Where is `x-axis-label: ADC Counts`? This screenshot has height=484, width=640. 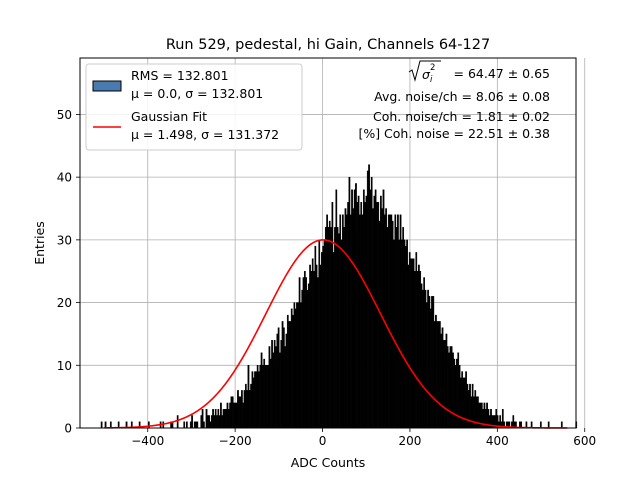 x-axis-label: ADC Counts is located at coordinates (328, 462).